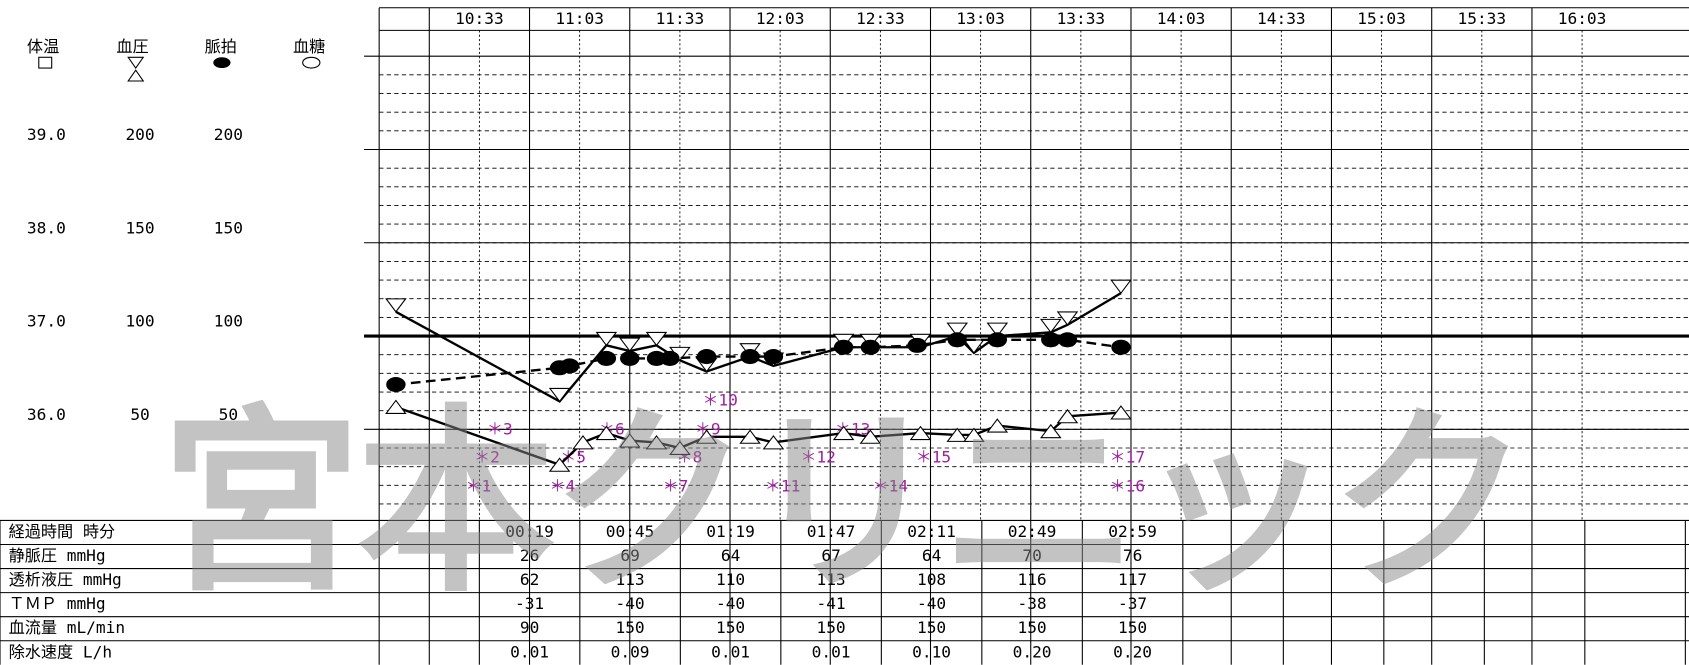  I want to click on cell: 70, so click(1031, 555).